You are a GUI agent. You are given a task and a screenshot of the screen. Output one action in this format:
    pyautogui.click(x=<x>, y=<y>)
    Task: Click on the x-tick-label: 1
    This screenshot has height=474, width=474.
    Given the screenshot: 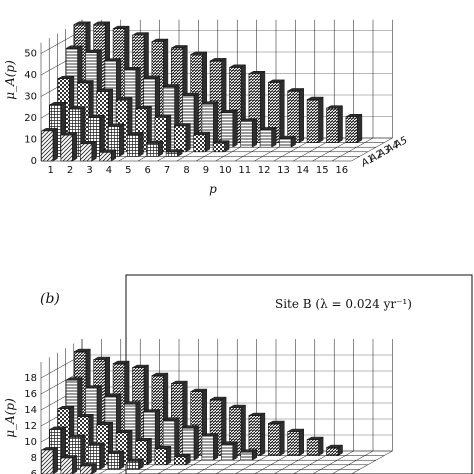 What is the action you would take?
    pyautogui.click(x=51, y=170)
    